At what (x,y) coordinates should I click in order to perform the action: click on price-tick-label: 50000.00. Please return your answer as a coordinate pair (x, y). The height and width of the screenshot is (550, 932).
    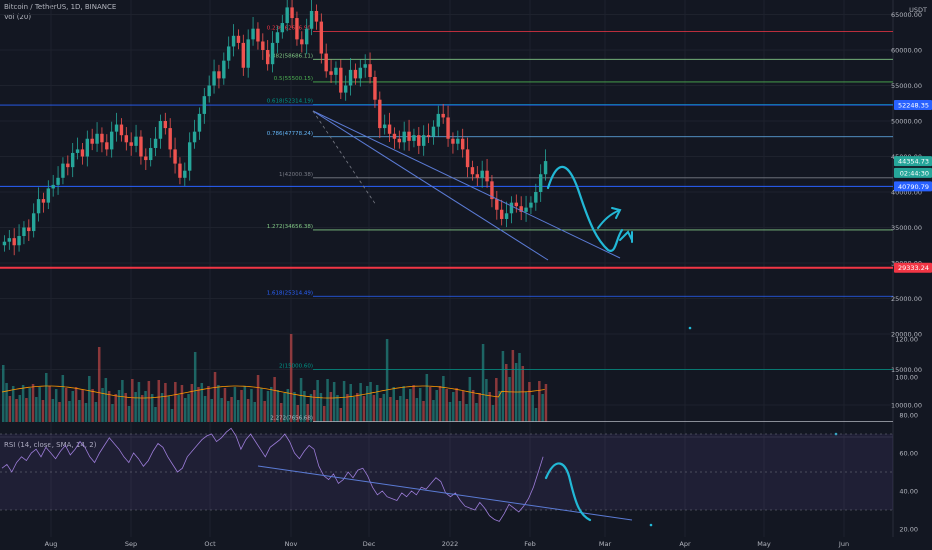
    Looking at the image, I should click on (906, 122).